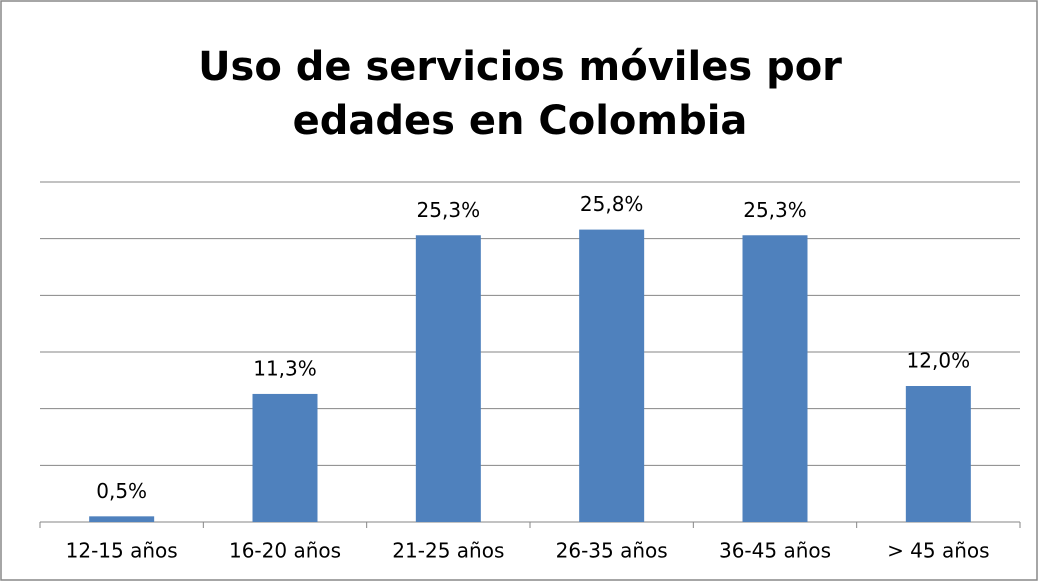 Image resolution: width=1039 pixels, height=582 pixels. I want to click on data-label: 0,5%, so click(121, 491).